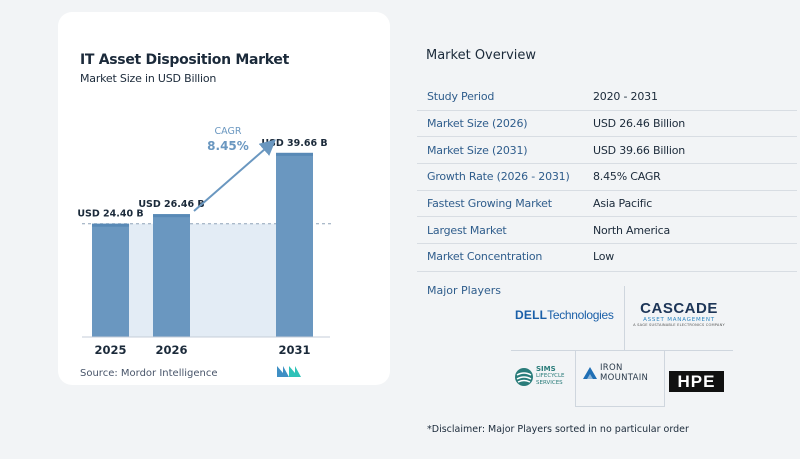  Describe the element at coordinates (202, 280) in the screenshot. I see `reference-area` at that location.